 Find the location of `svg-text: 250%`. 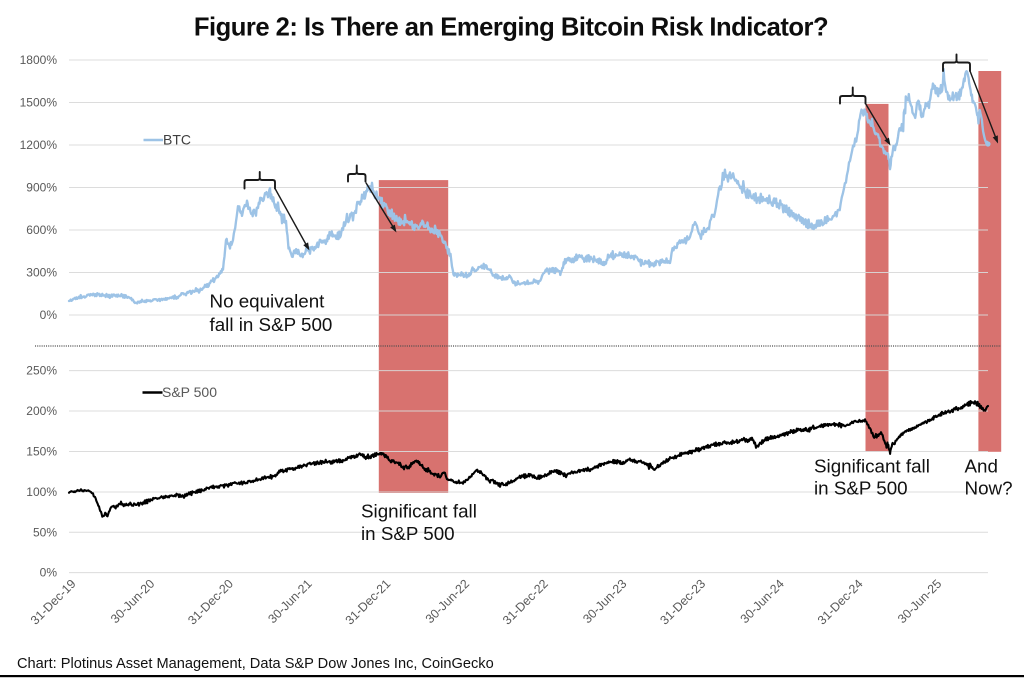

svg-text: 250% is located at coordinates (41, 371).